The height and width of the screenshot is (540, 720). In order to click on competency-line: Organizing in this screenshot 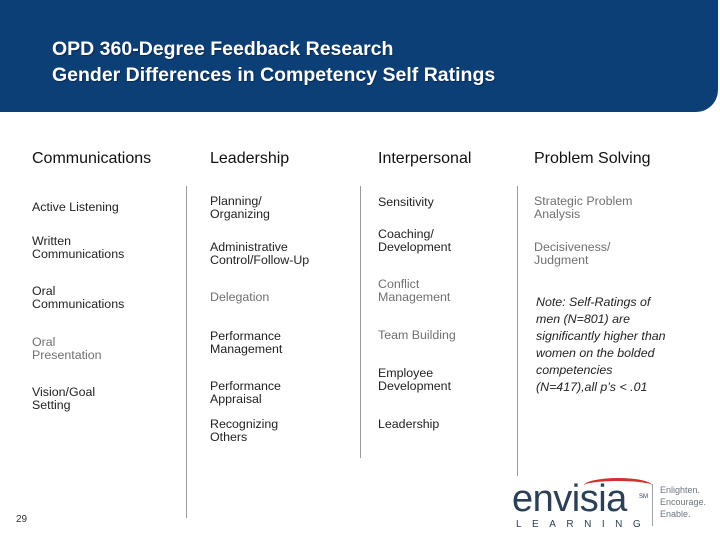, I will do `click(240, 214)`.